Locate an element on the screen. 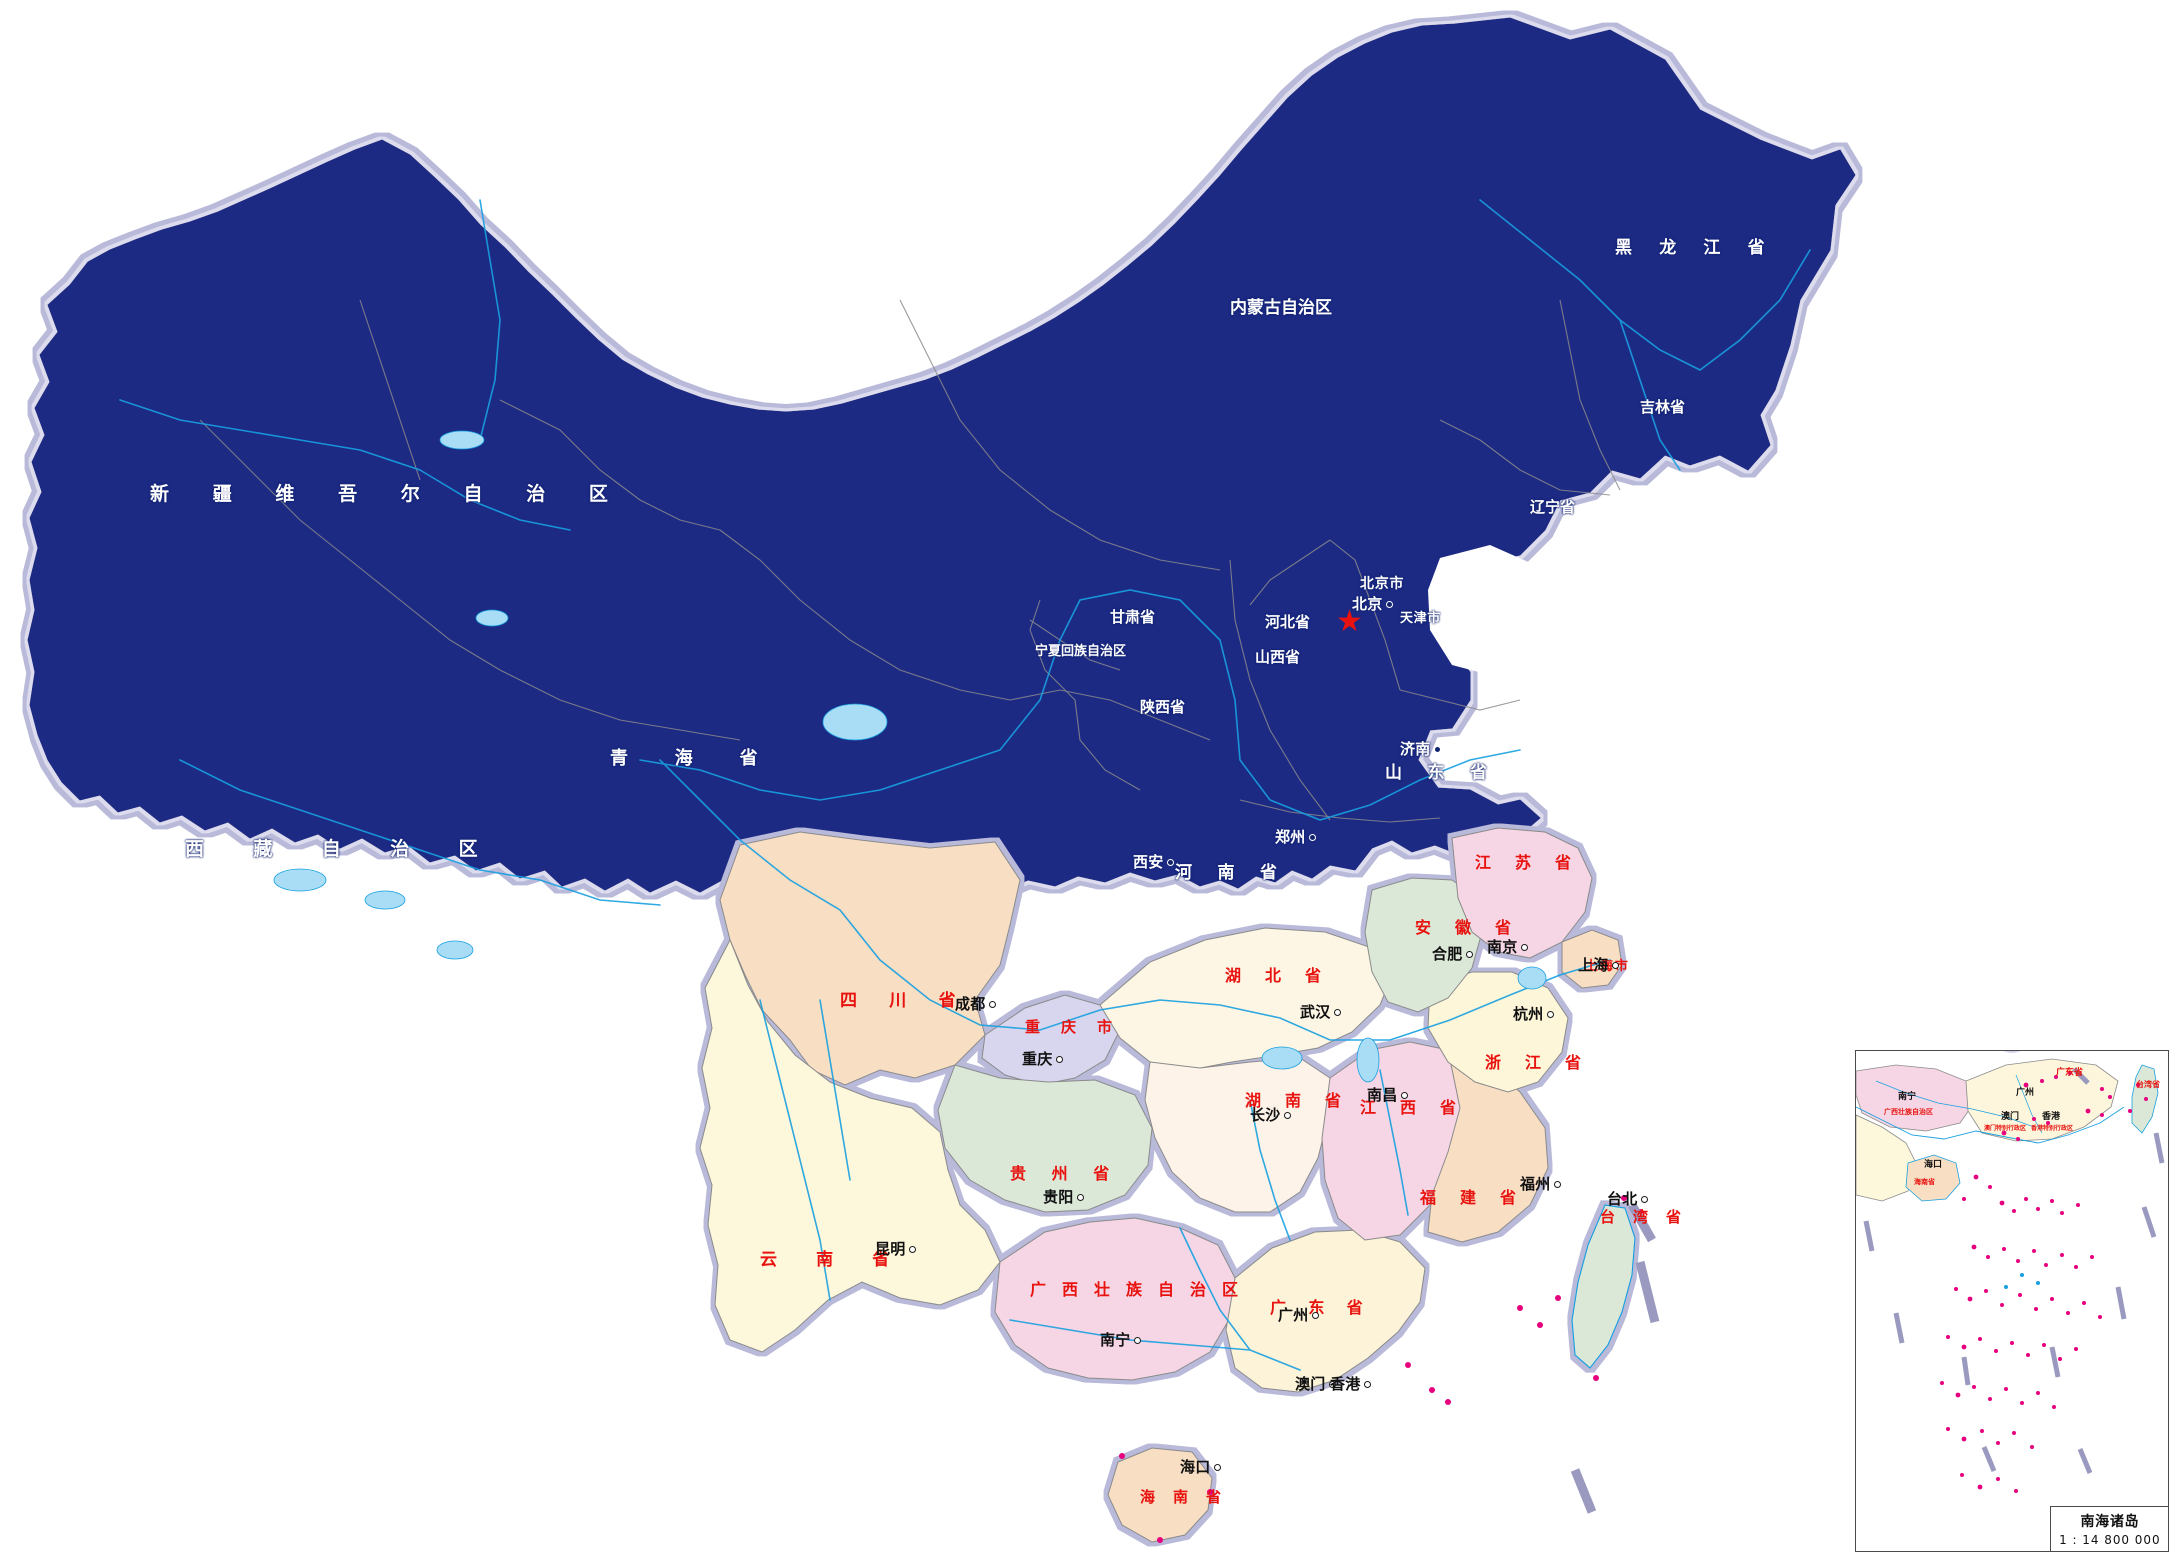 The image size is (2175, 1560). inset-map-graphic is located at coordinates (2010, 1272).